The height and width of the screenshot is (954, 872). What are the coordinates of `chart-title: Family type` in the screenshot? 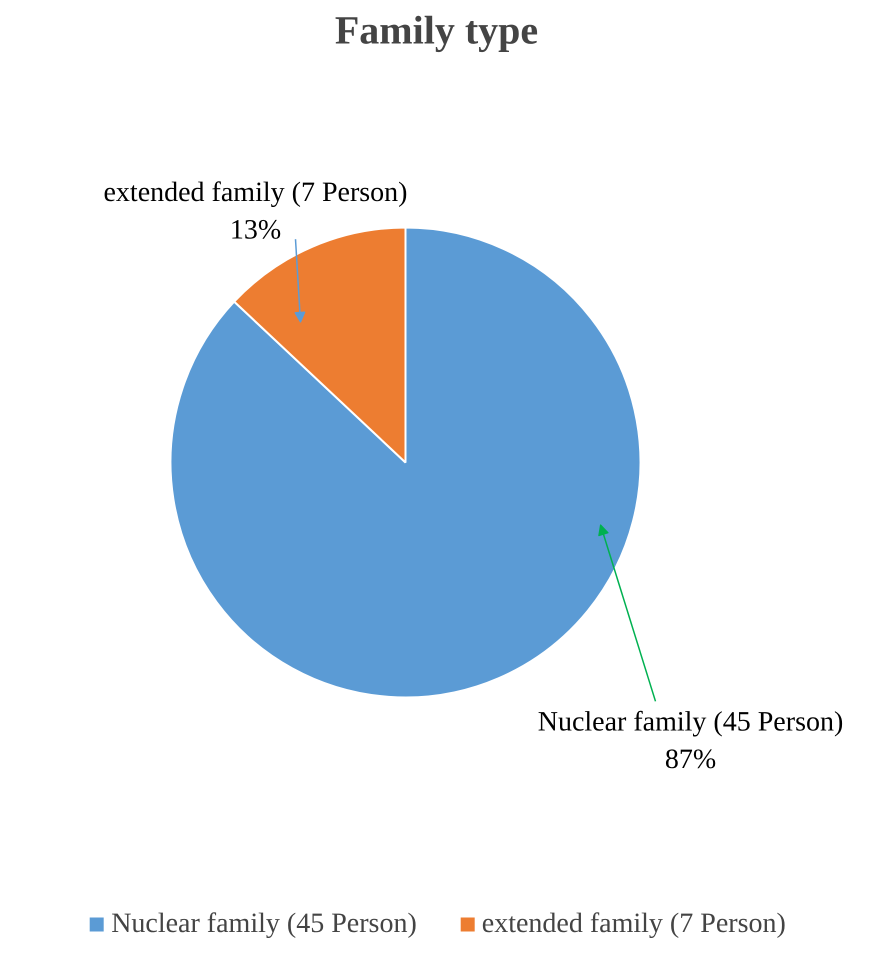 It's located at (436, 30).